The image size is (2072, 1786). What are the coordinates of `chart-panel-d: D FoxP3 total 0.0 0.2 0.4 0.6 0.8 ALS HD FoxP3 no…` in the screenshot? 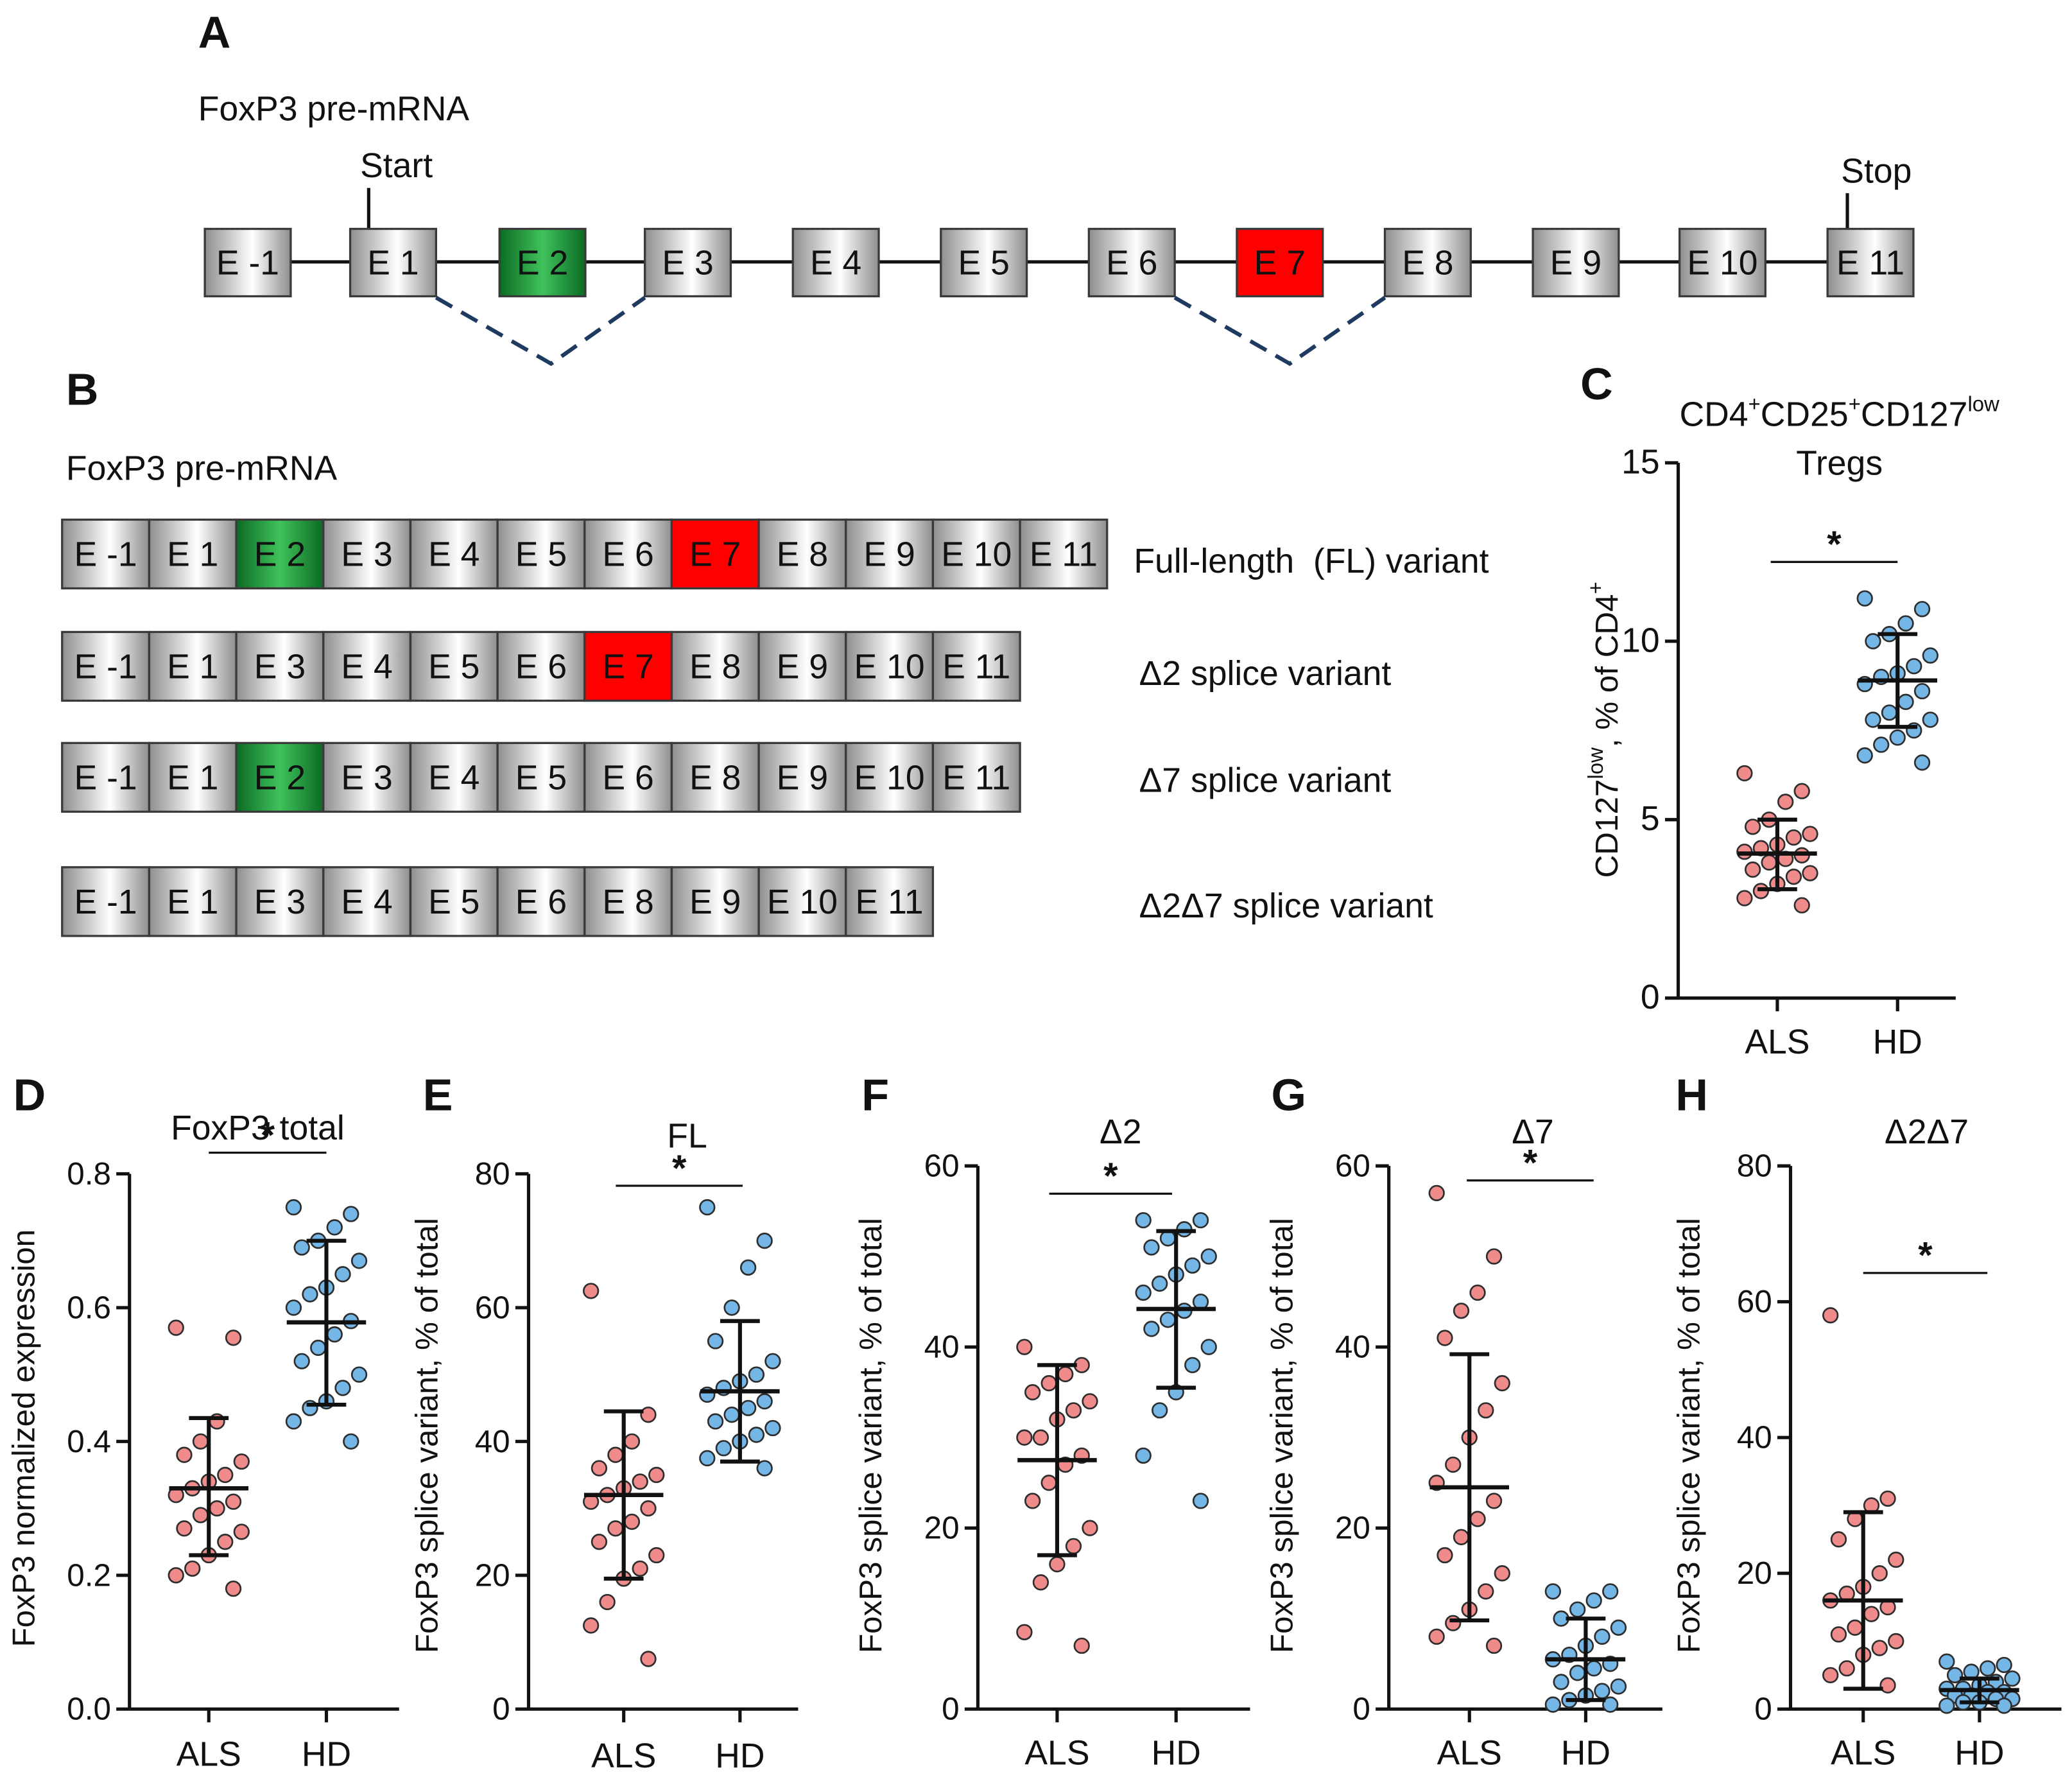 It's located at (203, 1422).